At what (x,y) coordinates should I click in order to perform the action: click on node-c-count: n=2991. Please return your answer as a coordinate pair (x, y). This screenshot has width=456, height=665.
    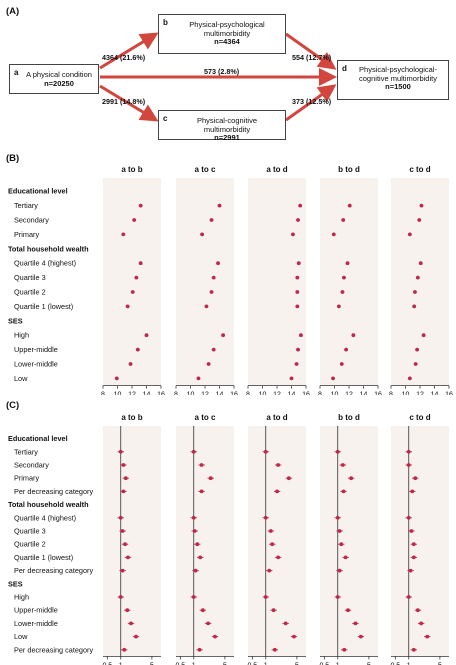
    Looking at the image, I should click on (227, 138).